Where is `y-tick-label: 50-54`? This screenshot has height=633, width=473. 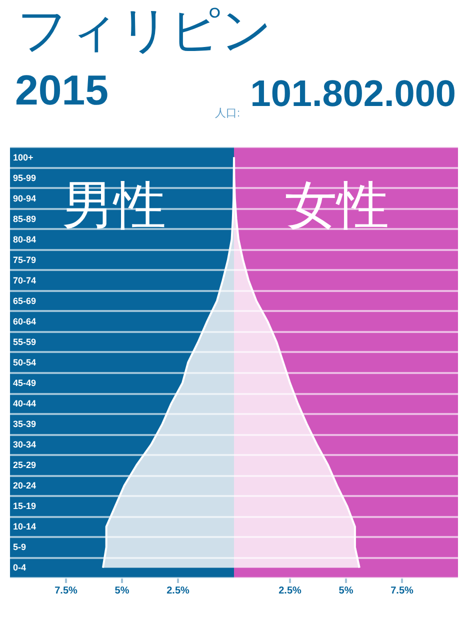
y-tick-label: 50-54 is located at coordinates (24, 363).